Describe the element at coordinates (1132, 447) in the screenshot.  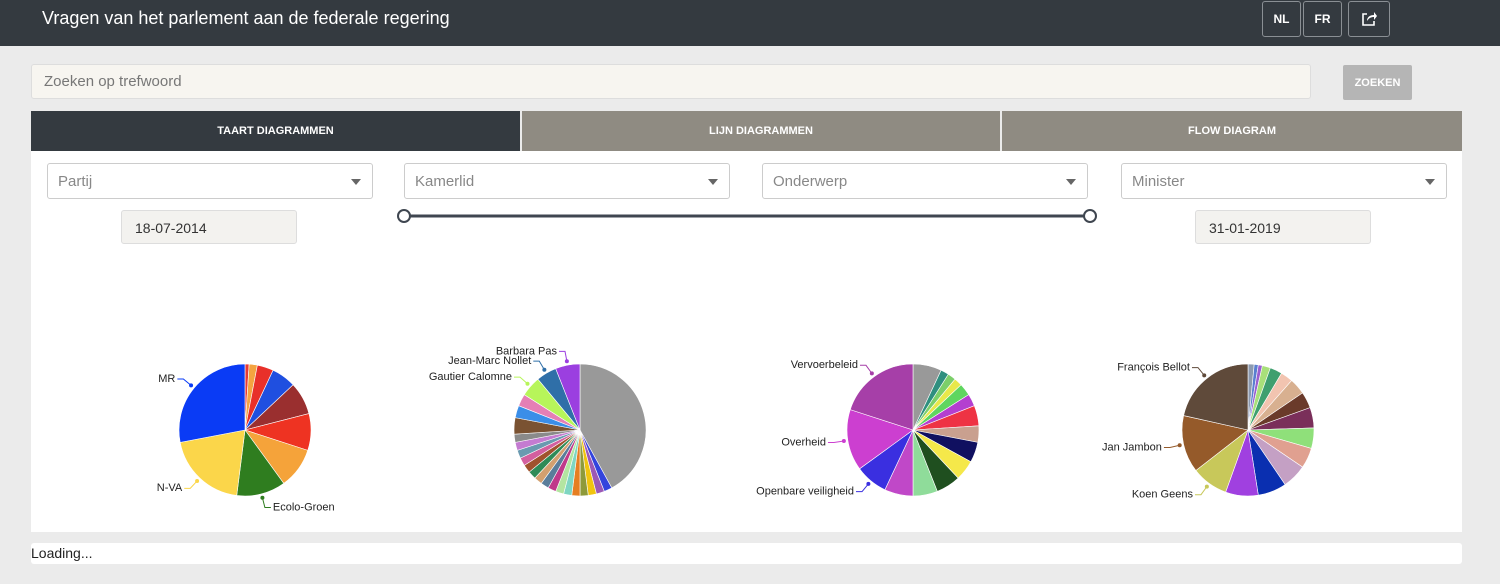
I see `slice-label: Jan Jambon` at that location.